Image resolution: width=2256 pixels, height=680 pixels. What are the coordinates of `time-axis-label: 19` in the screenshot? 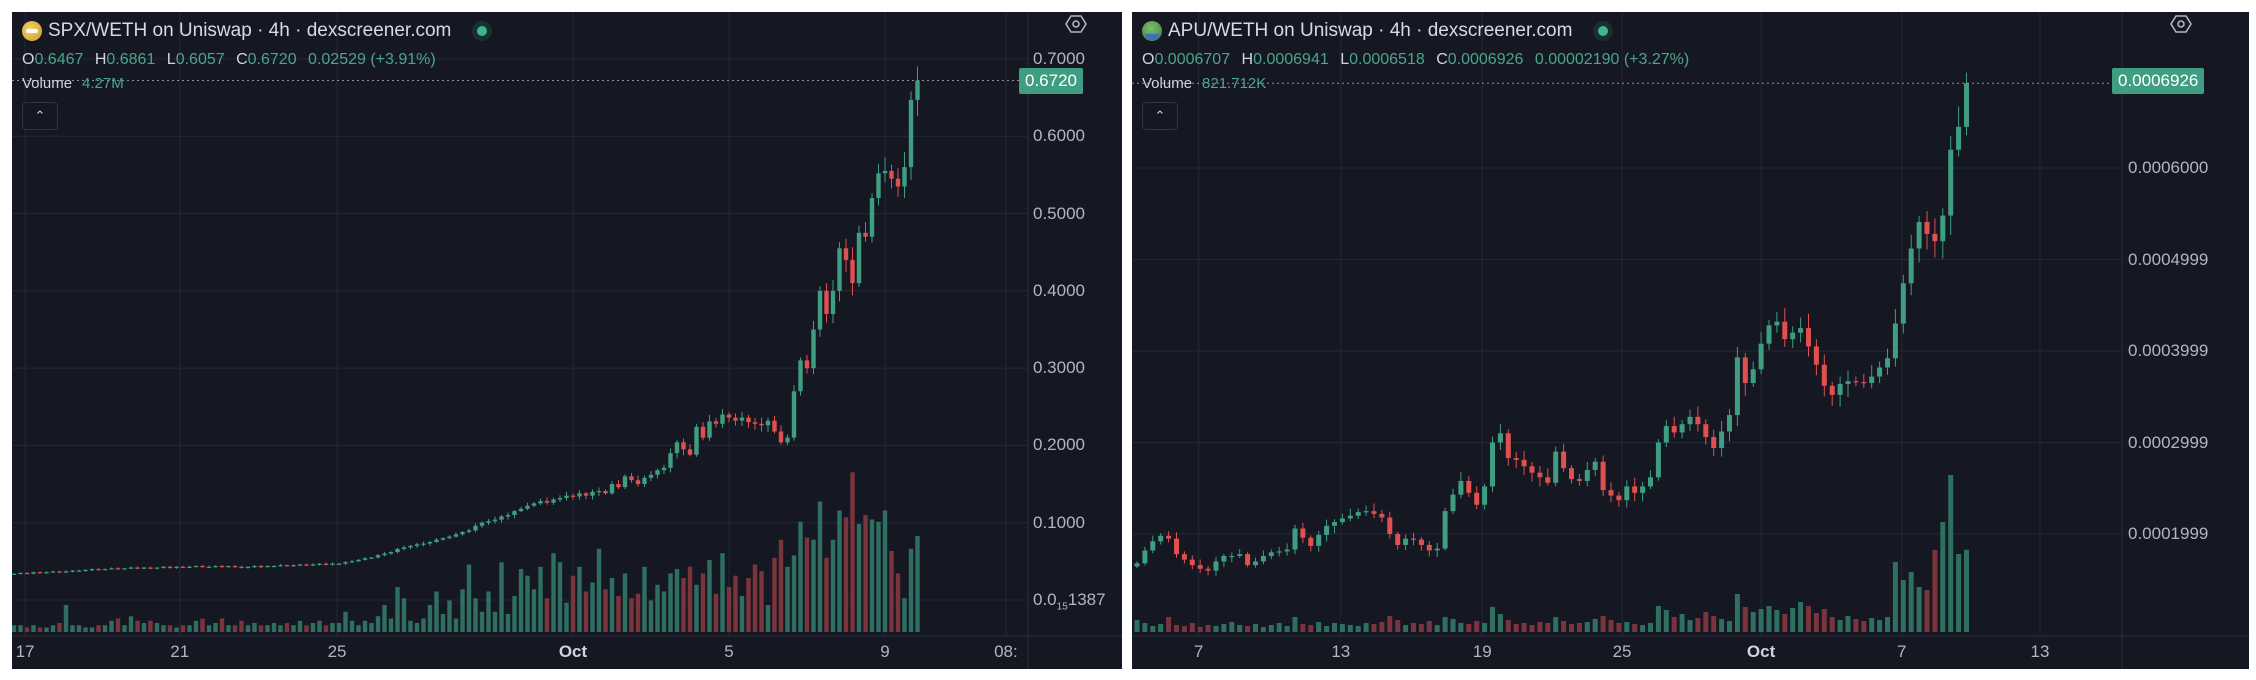 It's located at (1482, 651).